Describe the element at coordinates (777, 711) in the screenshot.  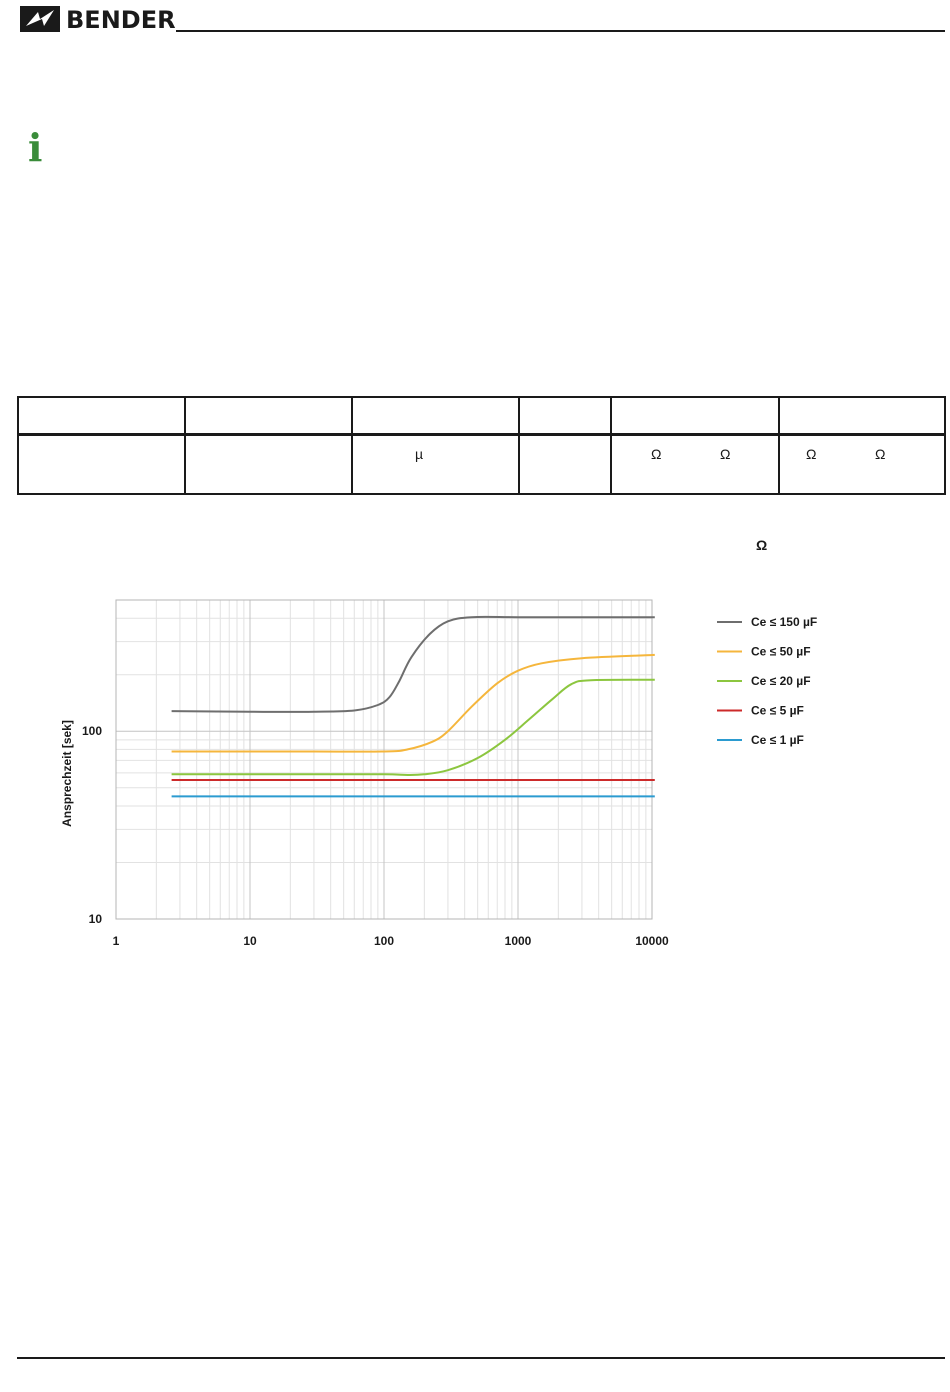
I see `legend-label: Ce ≤ 5 µF` at that location.